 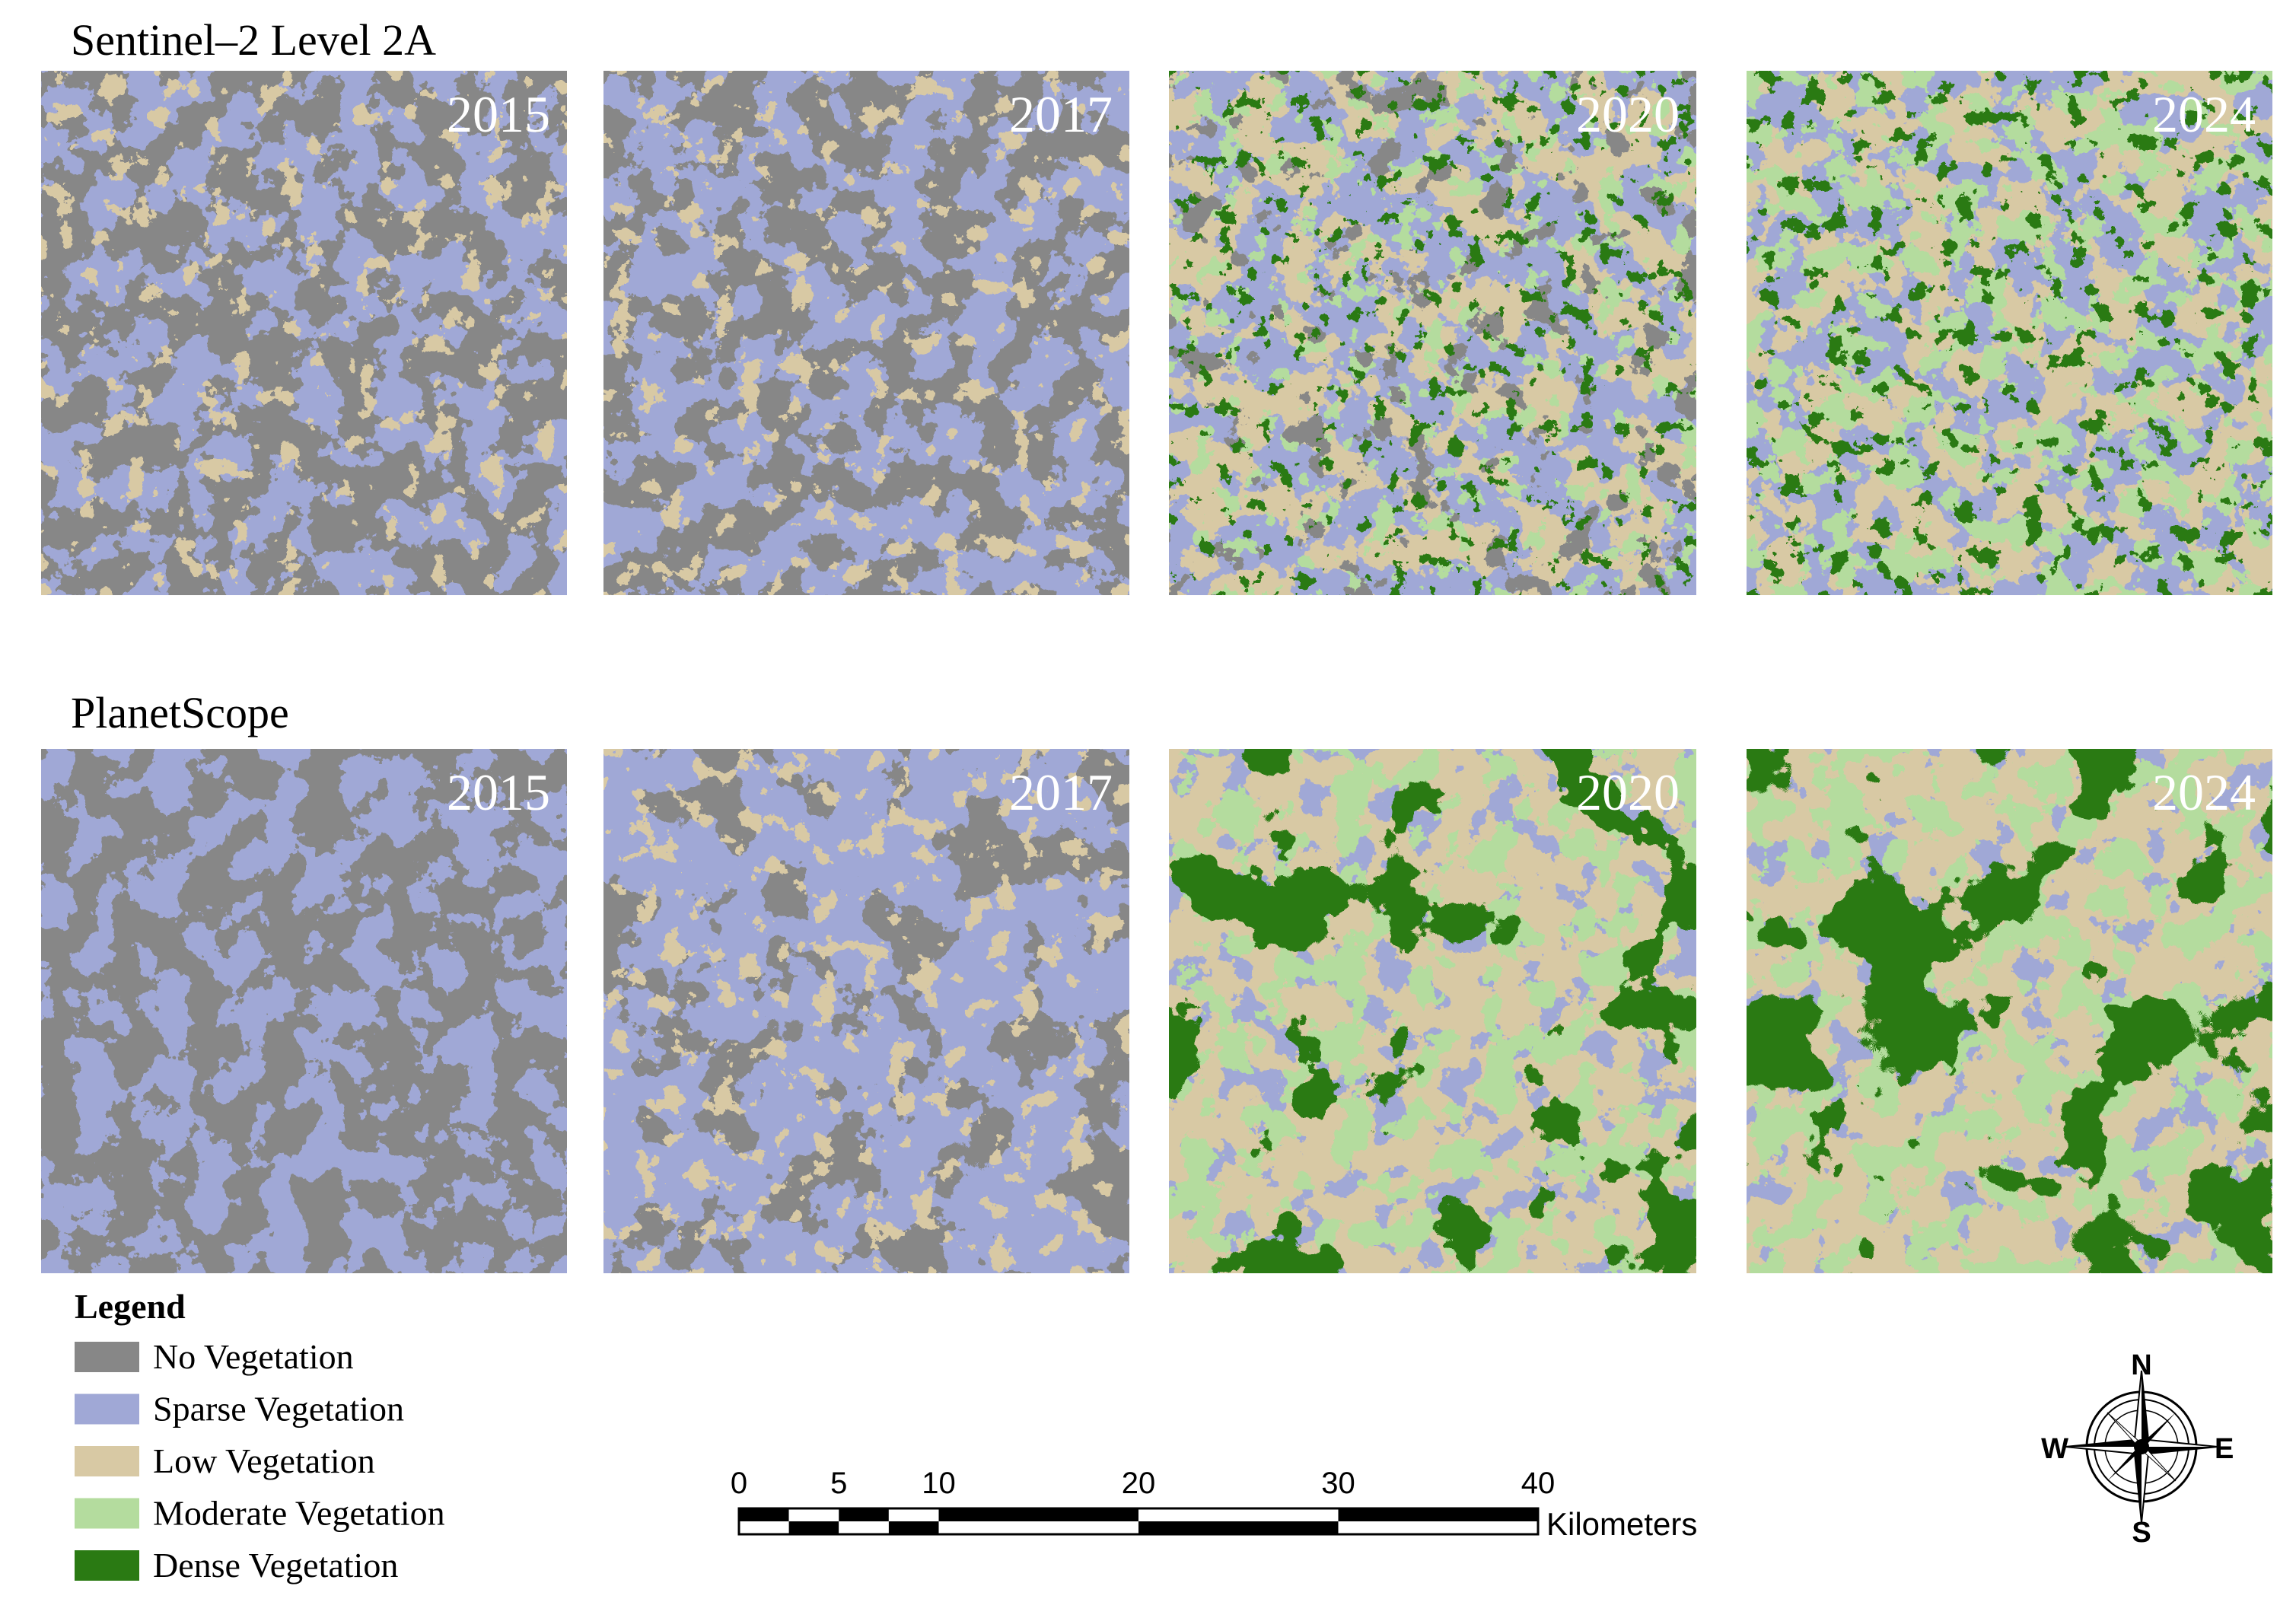 What do you see at coordinates (275, 1566) in the screenshot?
I see `legend-label: Dense Vegetation` at bounding box center [275, 1566].